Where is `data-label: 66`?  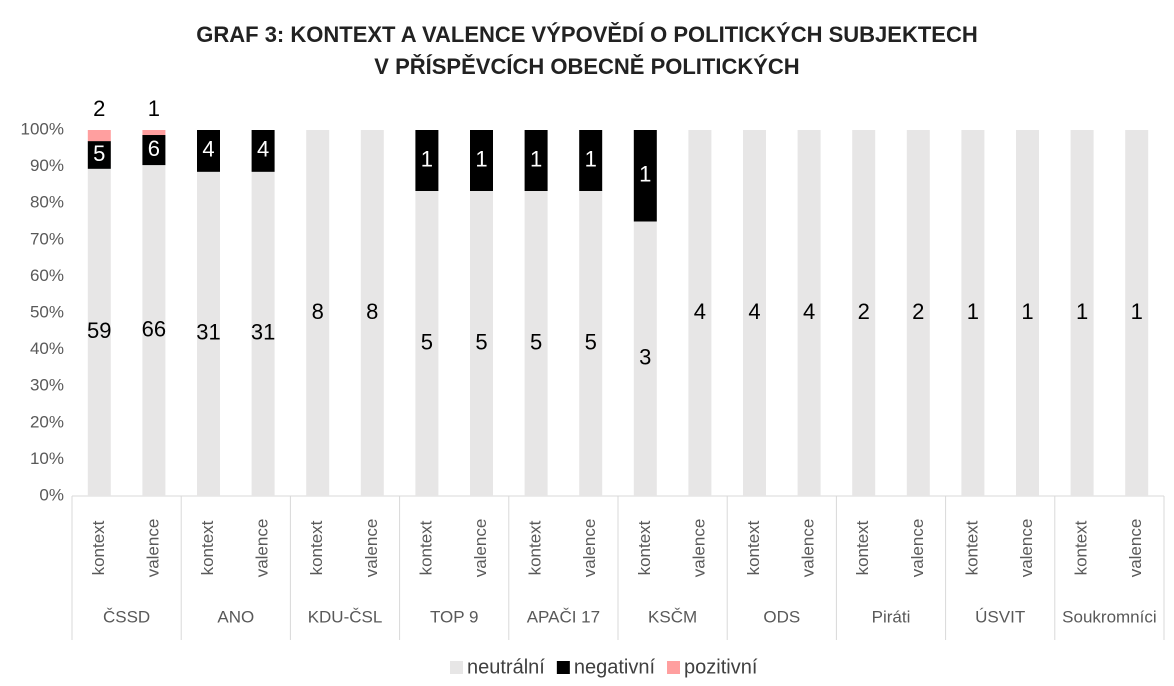 data-label: 66 is located at coordinates (154, 328).